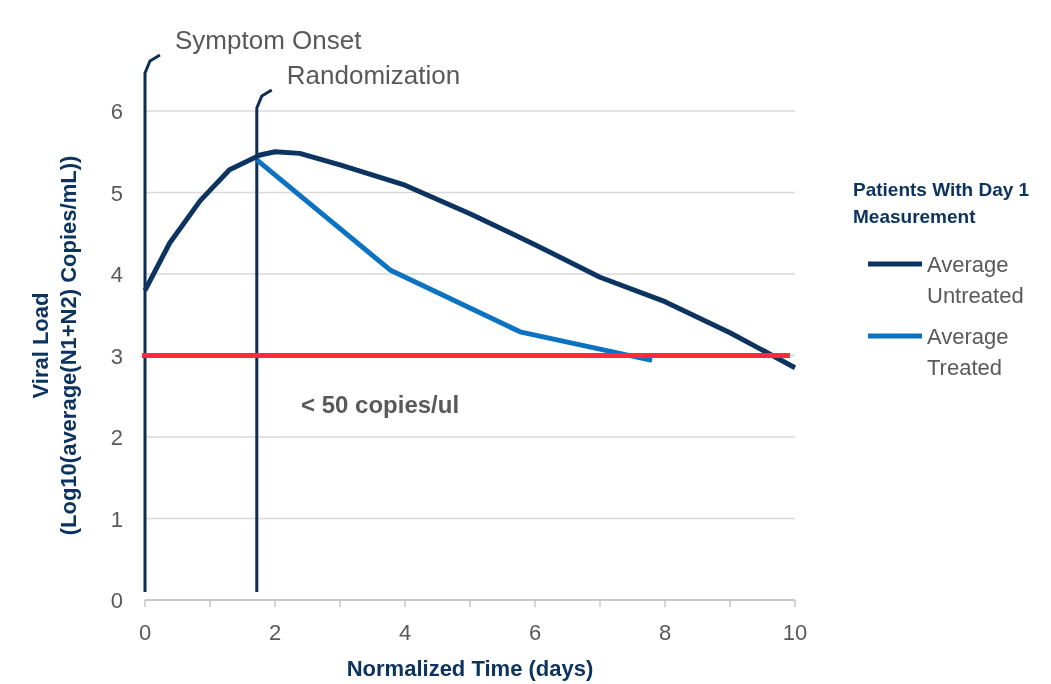 The width and height of the screenshot is (1051, 684). What do you see at coordinates (535, 632) in the screenshot?
I see `x-tick-label: 6` at bounding box center [535, 632].